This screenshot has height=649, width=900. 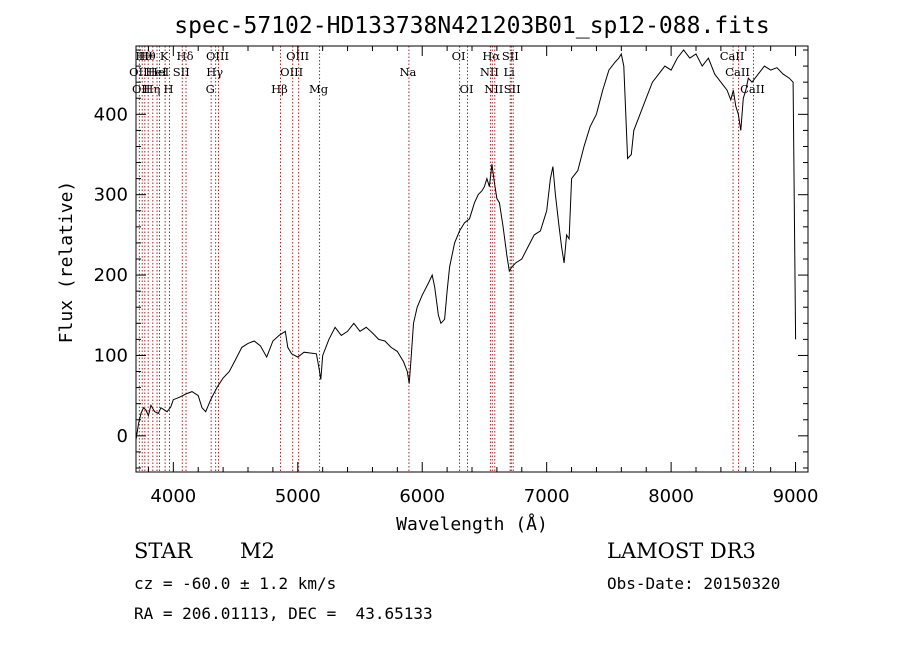 I want to click on x-tick-label-4: 8000, so click(x=671, y=496).